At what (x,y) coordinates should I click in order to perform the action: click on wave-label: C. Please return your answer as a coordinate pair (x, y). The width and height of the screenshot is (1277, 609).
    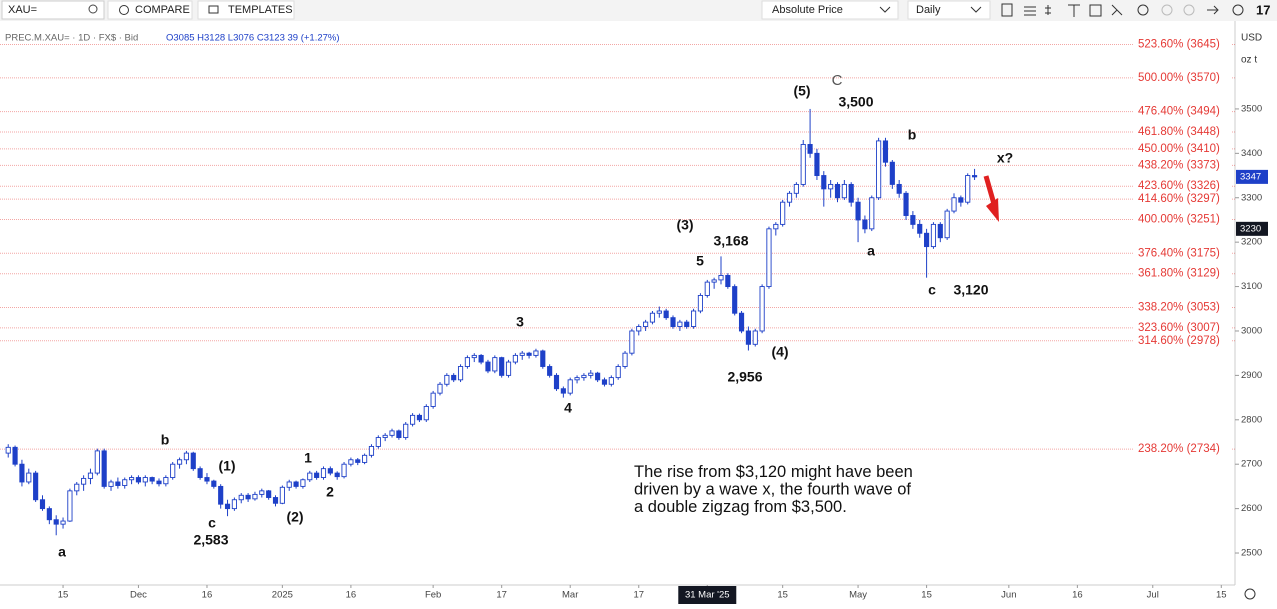
    Looking at the image, I should click on (837, 80).